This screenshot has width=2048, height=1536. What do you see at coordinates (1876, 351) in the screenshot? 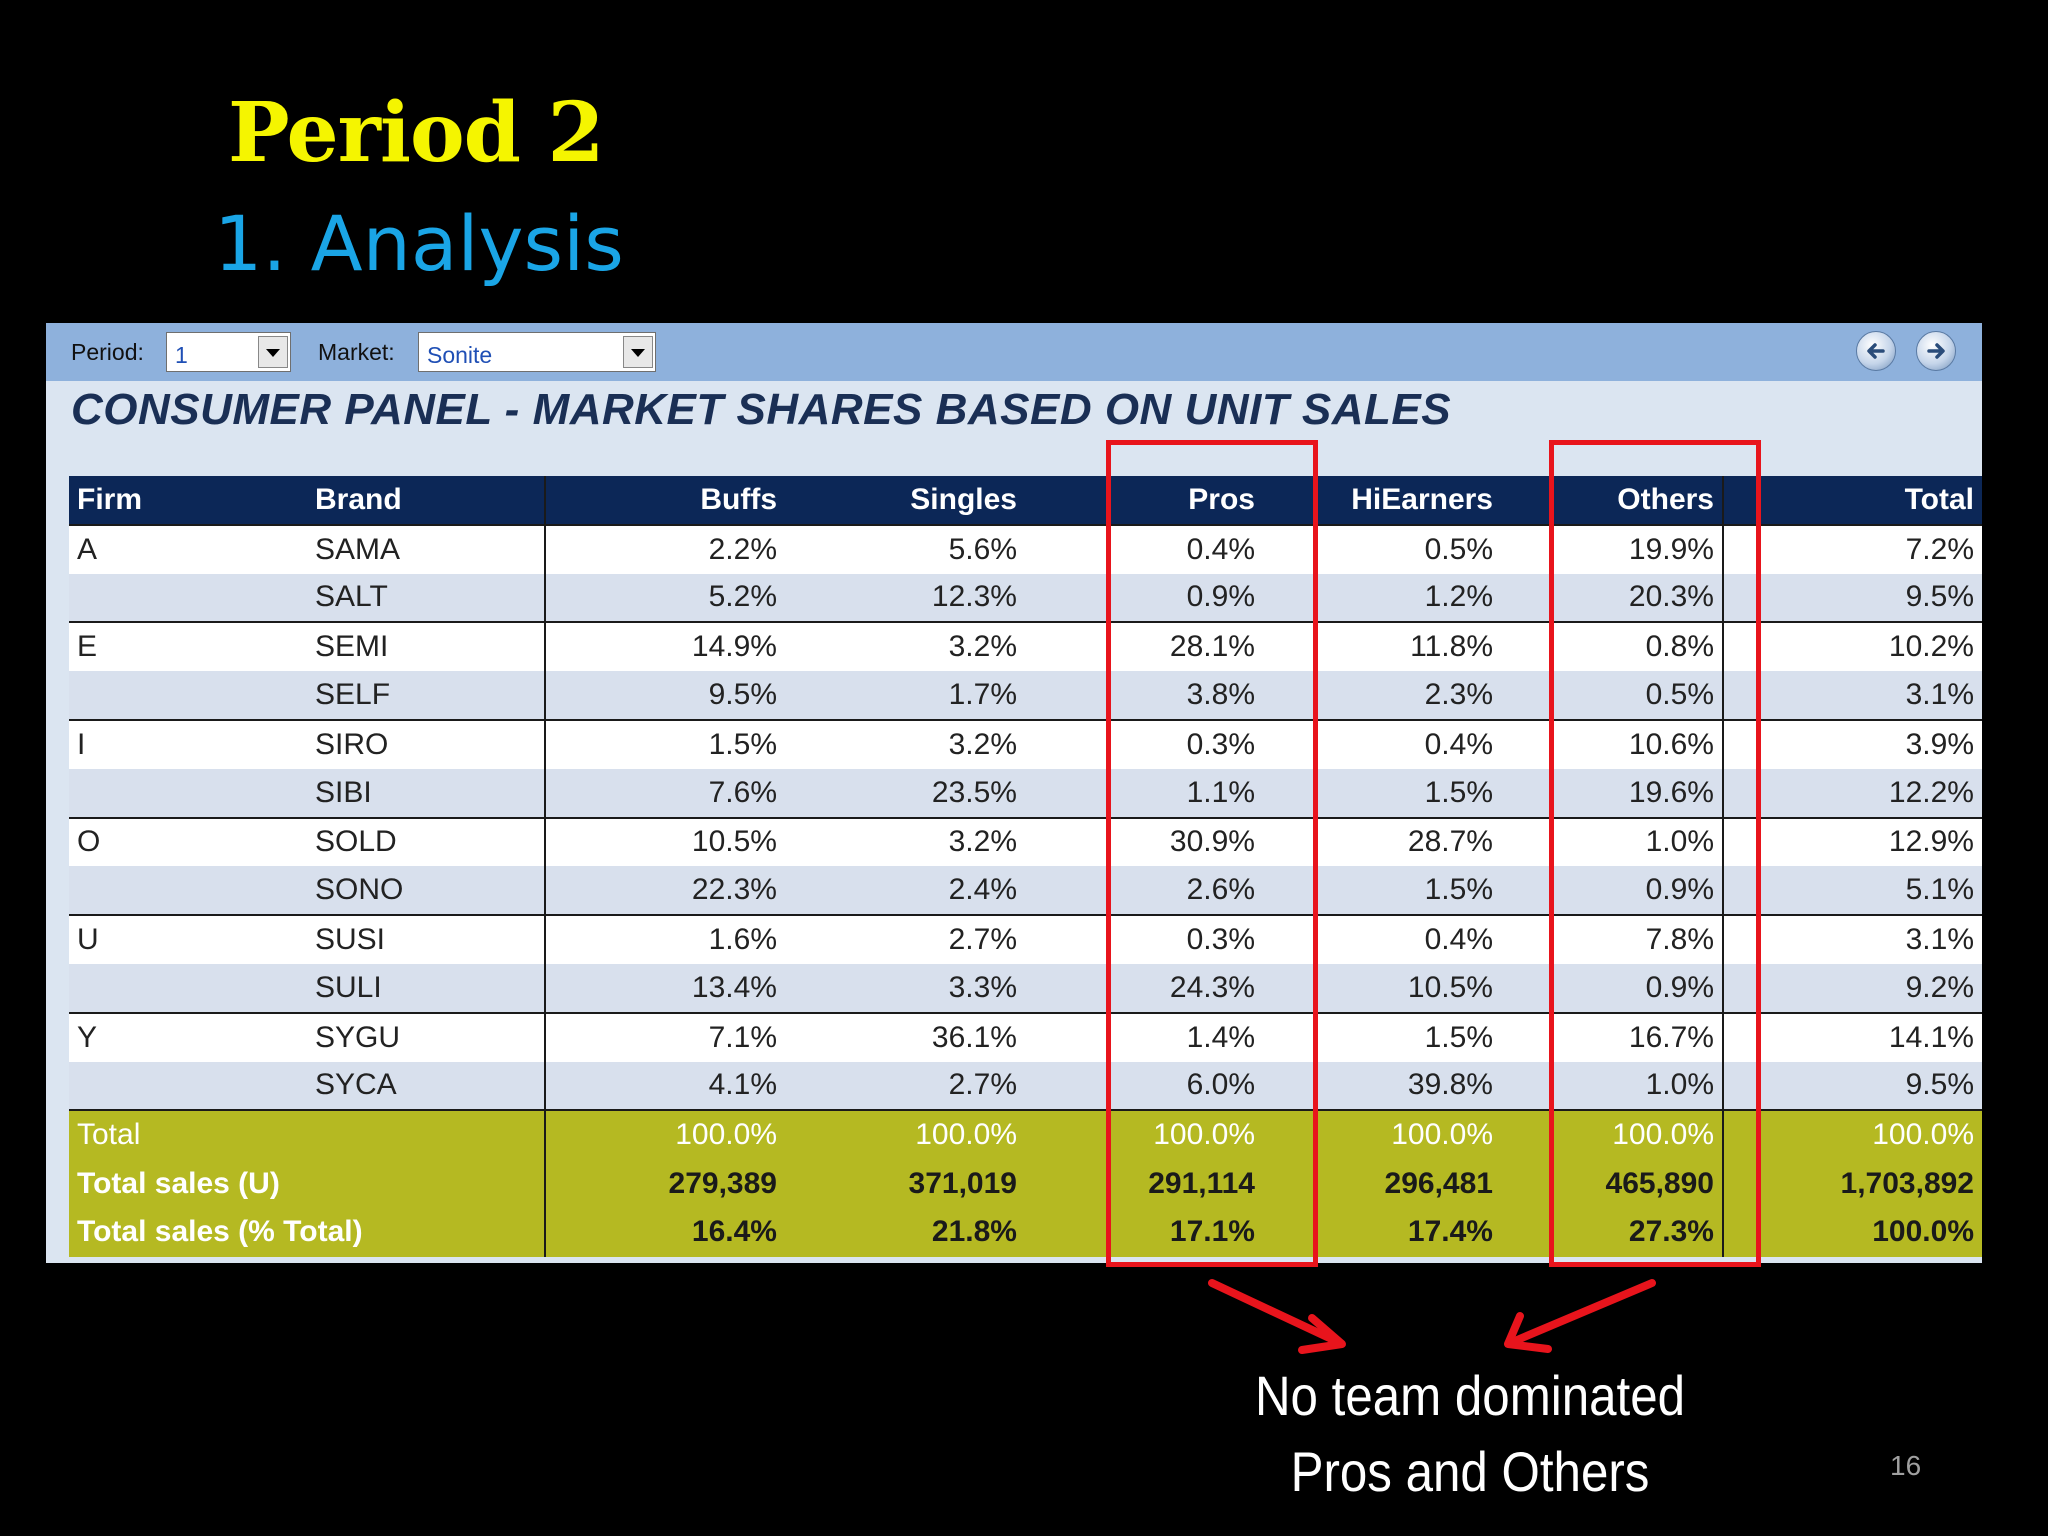
I see `back-arrow-icon` at bounding box center [1876, 351].